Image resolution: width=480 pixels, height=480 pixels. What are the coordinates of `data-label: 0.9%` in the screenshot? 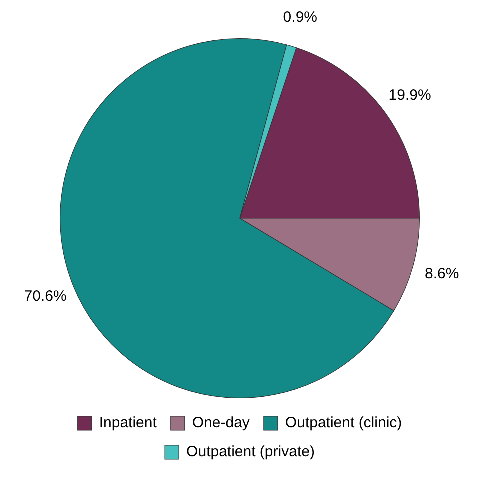 It's located at (300, 17).